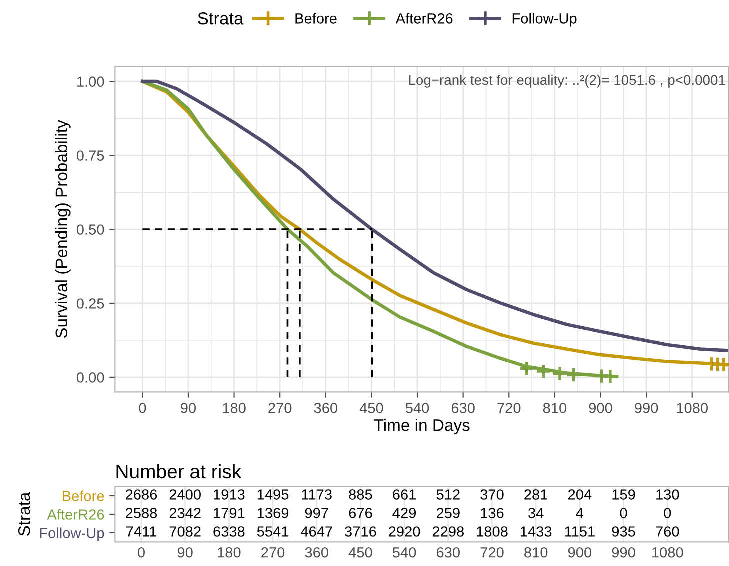  I want to click on y-tick-label: 0.00, so click(90, 377).